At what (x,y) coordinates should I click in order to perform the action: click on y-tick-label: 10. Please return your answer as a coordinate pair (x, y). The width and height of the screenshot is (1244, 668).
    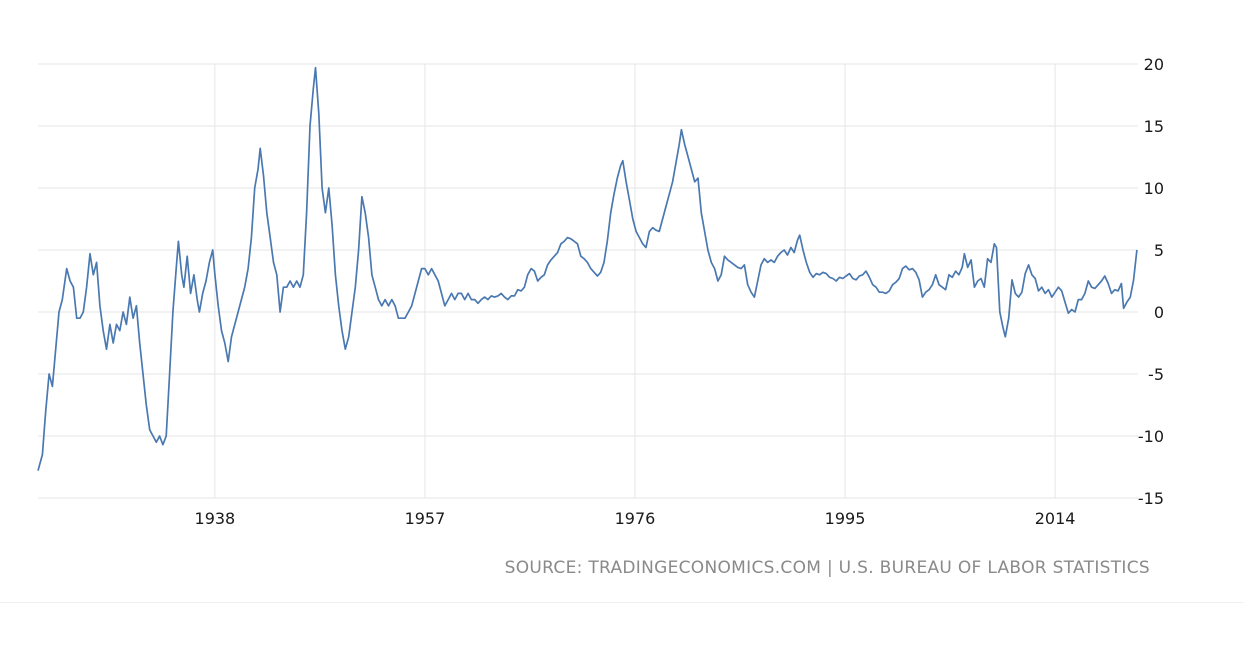
    Looking at the image, I should click on (1154, 188).